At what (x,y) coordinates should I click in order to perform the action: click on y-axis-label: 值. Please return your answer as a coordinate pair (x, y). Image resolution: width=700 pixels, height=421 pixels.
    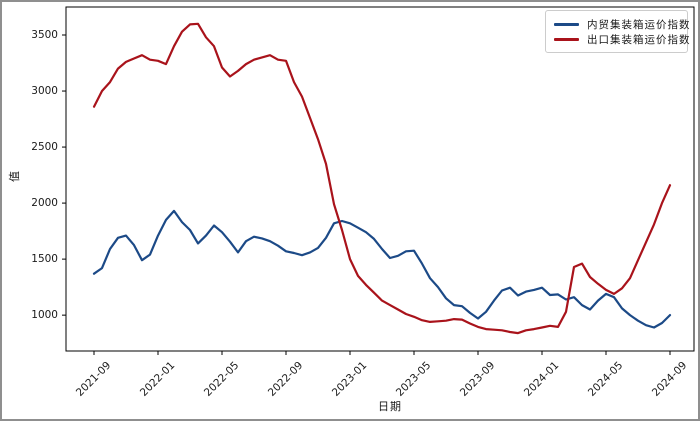
    Looking at the image, I should click on (14, 176).